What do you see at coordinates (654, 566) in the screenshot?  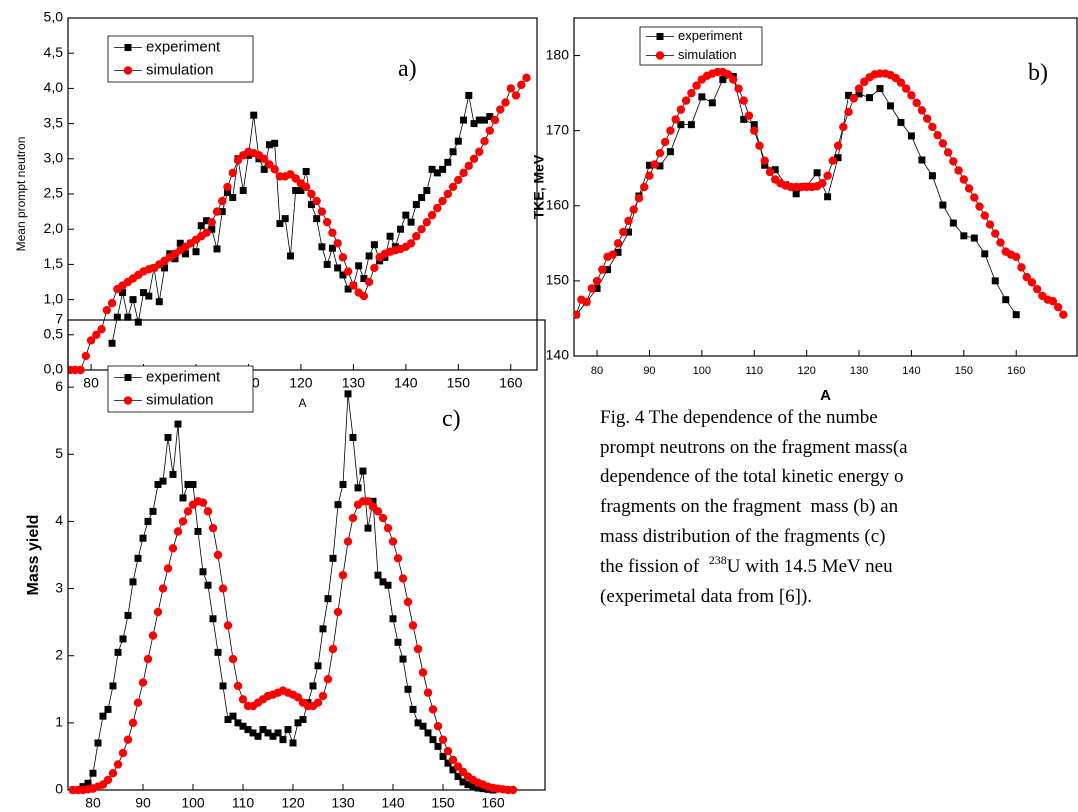 I see `caption-text: the fission of` at bounding box center [654, 566].